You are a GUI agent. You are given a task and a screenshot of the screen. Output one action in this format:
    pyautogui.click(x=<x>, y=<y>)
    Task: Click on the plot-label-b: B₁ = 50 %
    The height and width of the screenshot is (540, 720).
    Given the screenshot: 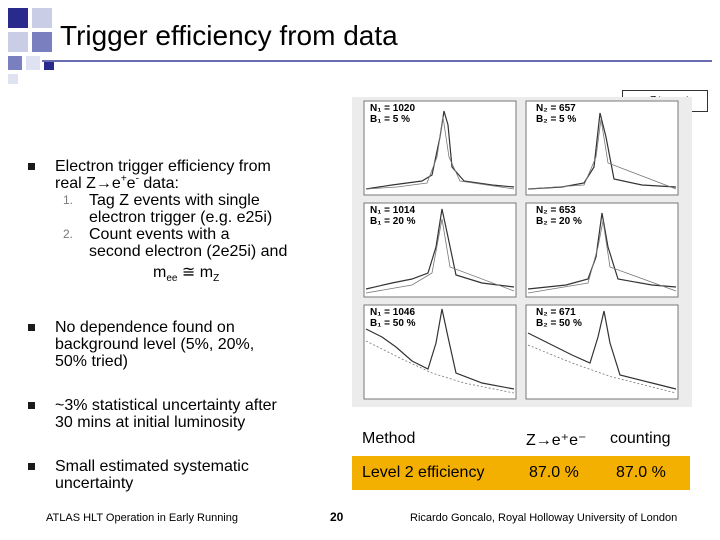 What is the action you would take?
    pyautogui.click(x=393, y=323)
    